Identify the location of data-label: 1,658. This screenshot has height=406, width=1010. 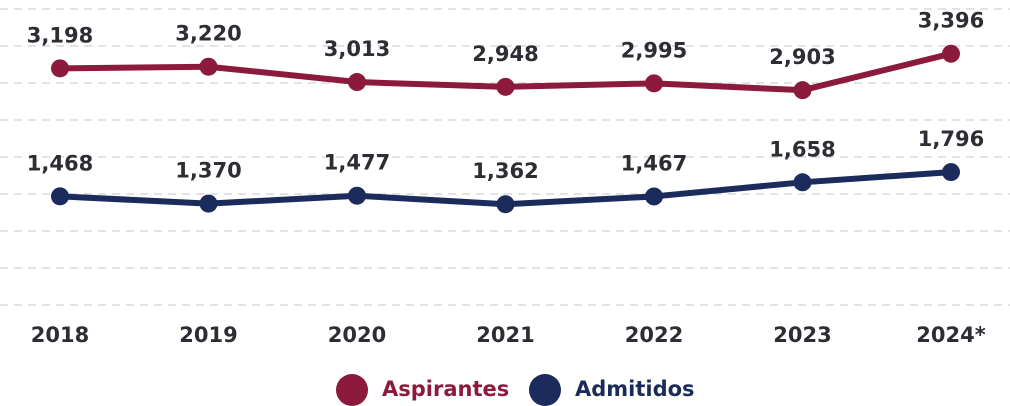
(802, 149).